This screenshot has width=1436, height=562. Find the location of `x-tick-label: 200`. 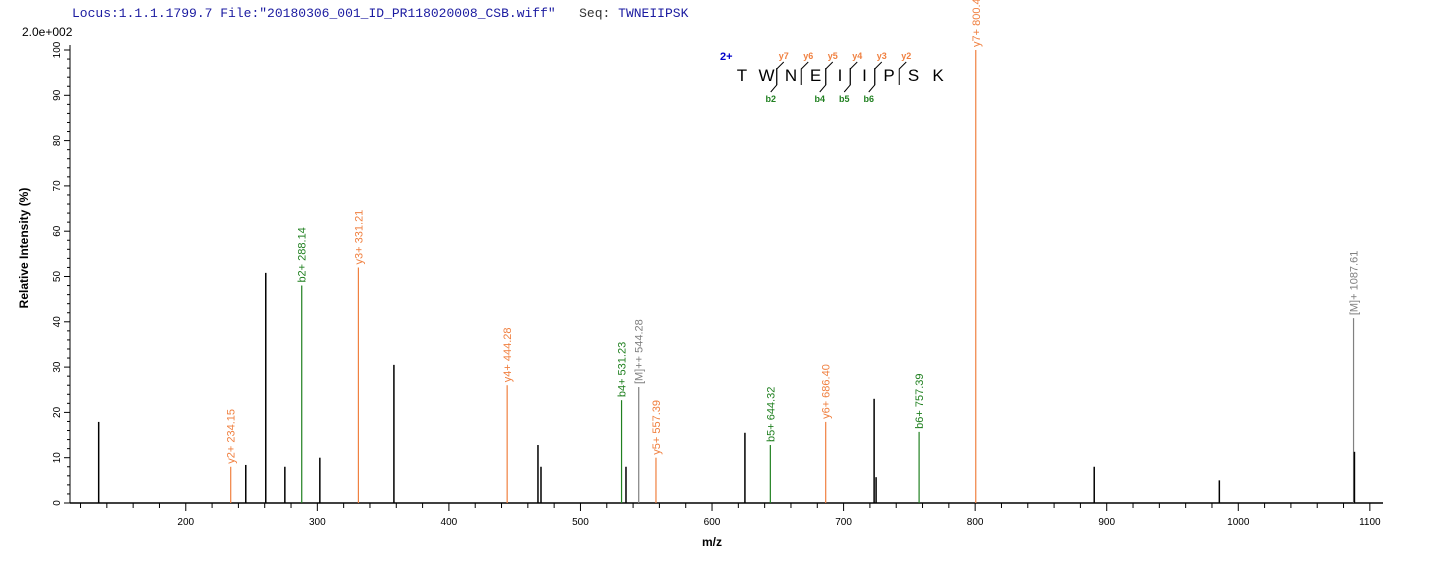

x-tick-label: 200 is located at coordinates (185, 522).